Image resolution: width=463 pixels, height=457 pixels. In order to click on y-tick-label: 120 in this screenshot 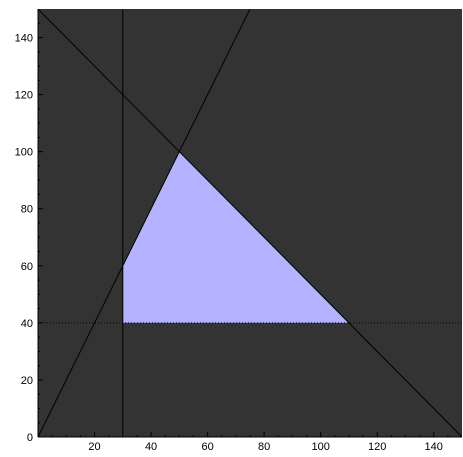, I will do `click(24, 96)`.